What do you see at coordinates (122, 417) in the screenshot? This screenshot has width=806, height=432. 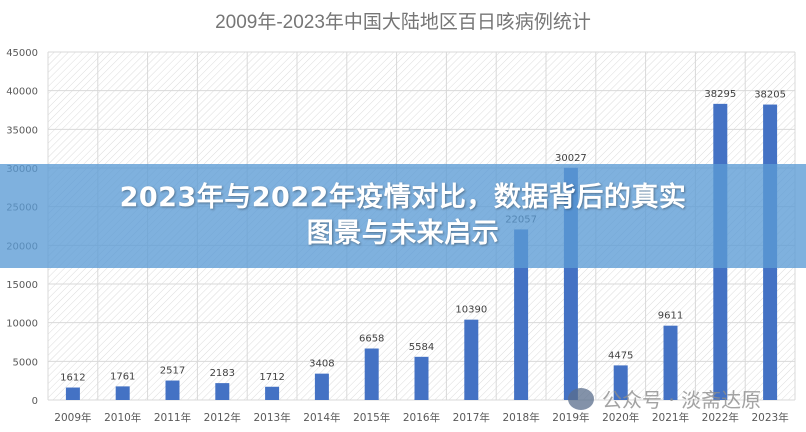 I see `x-tick-label: 2010年` at bounding box center [122, 417].